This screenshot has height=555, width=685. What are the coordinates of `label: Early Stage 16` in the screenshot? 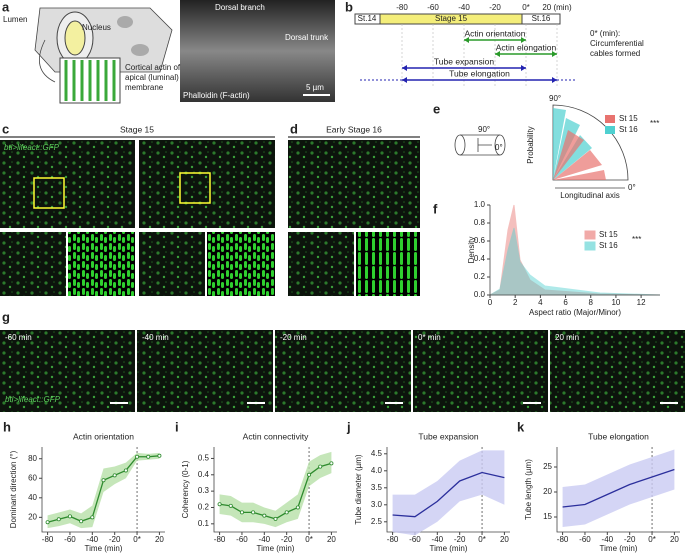 It's located at (354, 129).